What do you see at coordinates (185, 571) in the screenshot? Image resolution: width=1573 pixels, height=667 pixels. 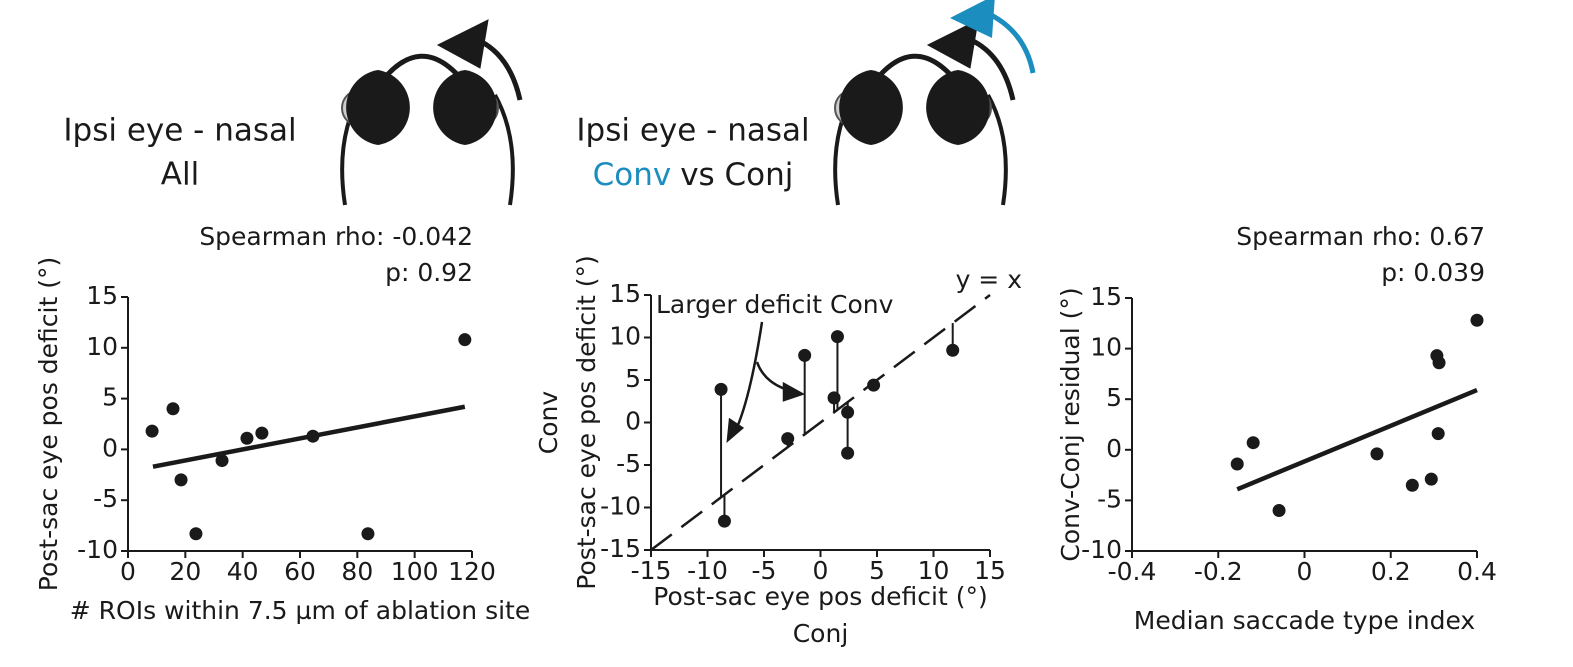 I see `x-tick-label: 20` at bounding box center [185, 571].